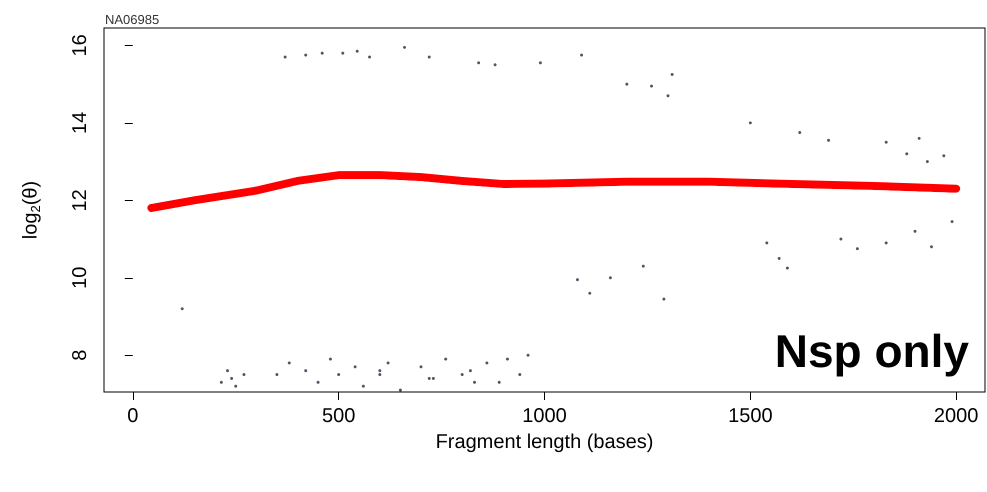 Image resolution: width=987 pixels, height=492 pixels. Describe the element at coordinates (544, 416) in the screenshot. I see `x-tick-label: 1000` at that location.